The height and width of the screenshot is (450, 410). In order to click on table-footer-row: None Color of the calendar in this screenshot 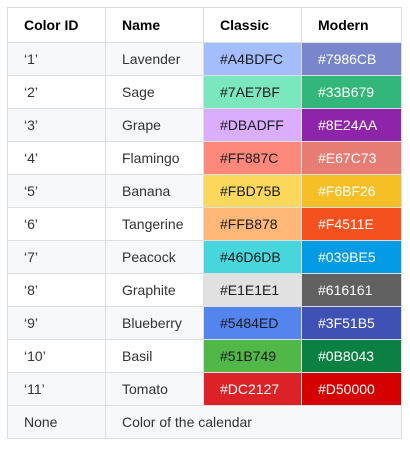, I will do `click(204, 422)`.